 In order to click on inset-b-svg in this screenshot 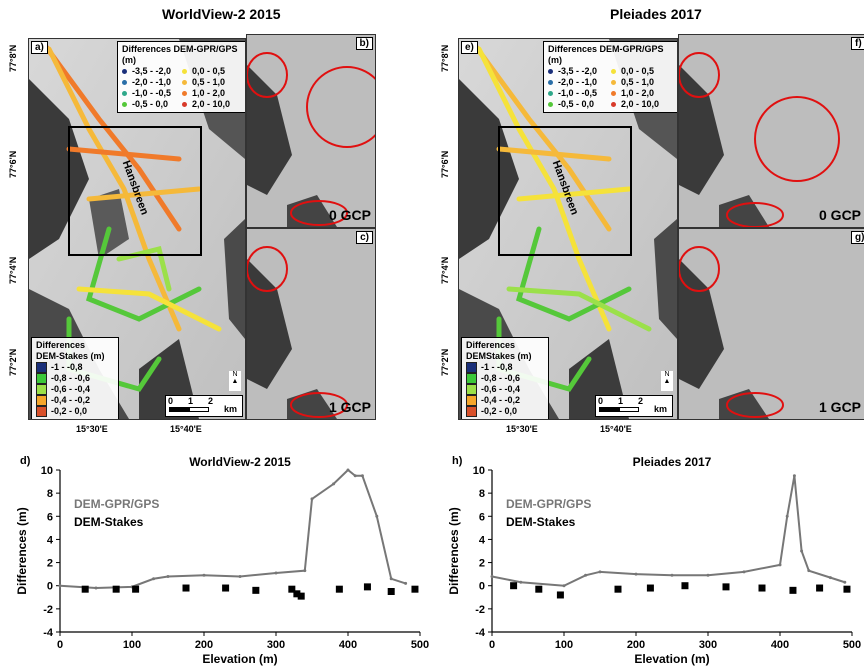, I will do `click(311, 131)`.